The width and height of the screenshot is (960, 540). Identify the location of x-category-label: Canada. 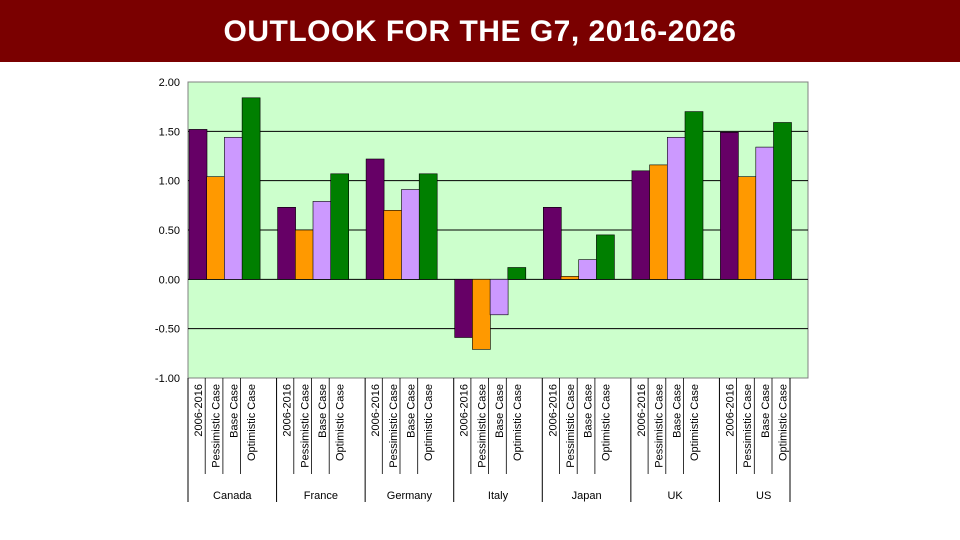
(232, 496).